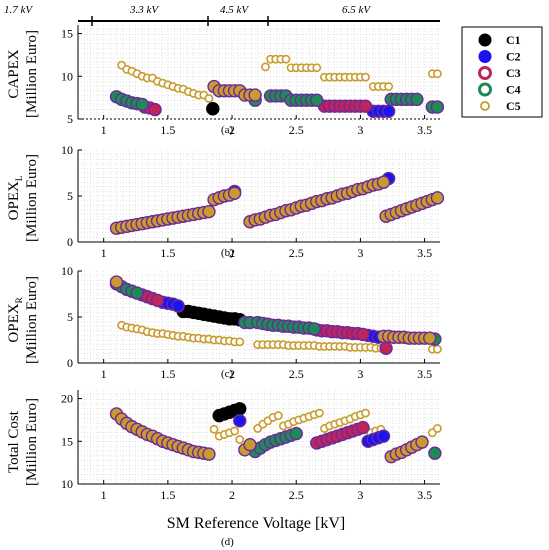 This screenshot has width=549, height=550. What do you see at coordinates (234, 10) in the screenshot?
I see `voltage-class-label: 4.5 kV` at bounding box center [234, 10].